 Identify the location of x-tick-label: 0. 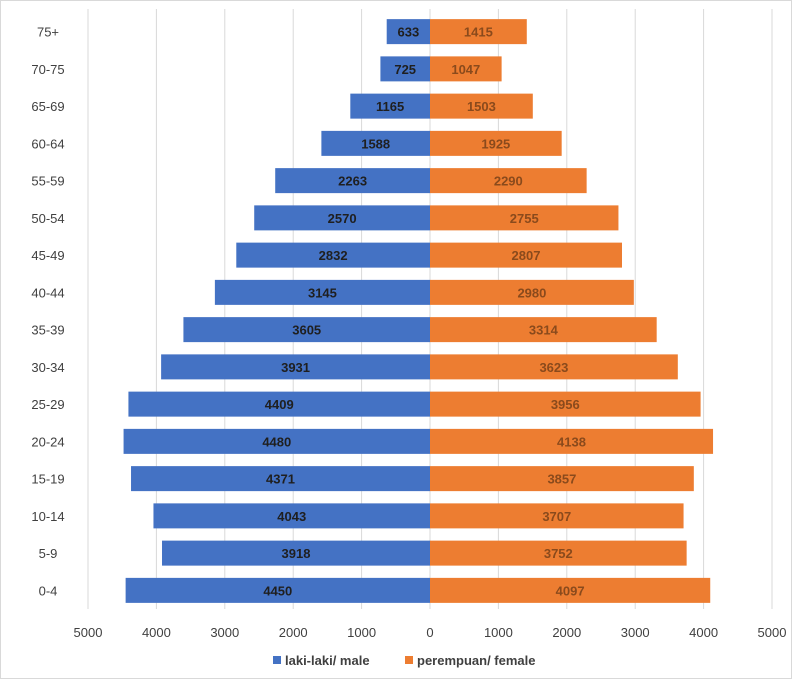
(429, 632).